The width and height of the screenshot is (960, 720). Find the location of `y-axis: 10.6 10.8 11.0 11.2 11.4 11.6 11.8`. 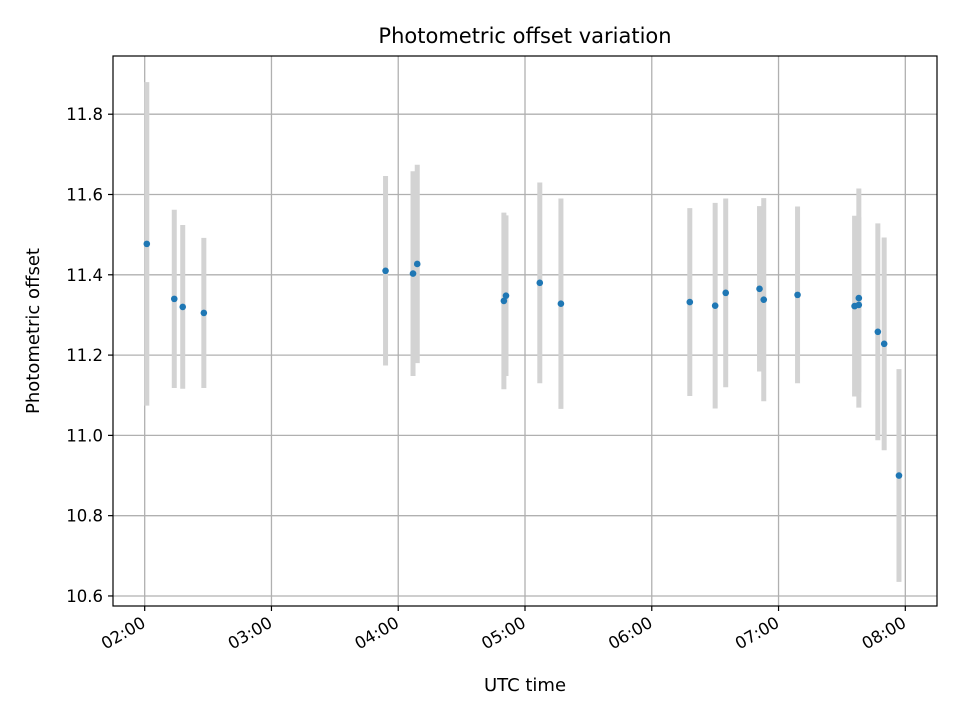

y-axis: 10.6 10.8 11.0 11.2 11.4 11.6 11.8 is located at coordinates (89, 355).